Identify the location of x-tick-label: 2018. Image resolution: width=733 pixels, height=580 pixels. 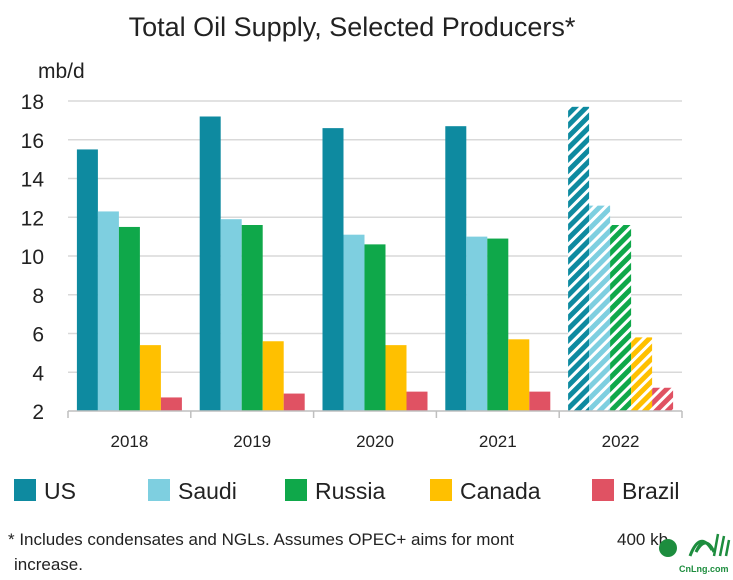
(129, 441).